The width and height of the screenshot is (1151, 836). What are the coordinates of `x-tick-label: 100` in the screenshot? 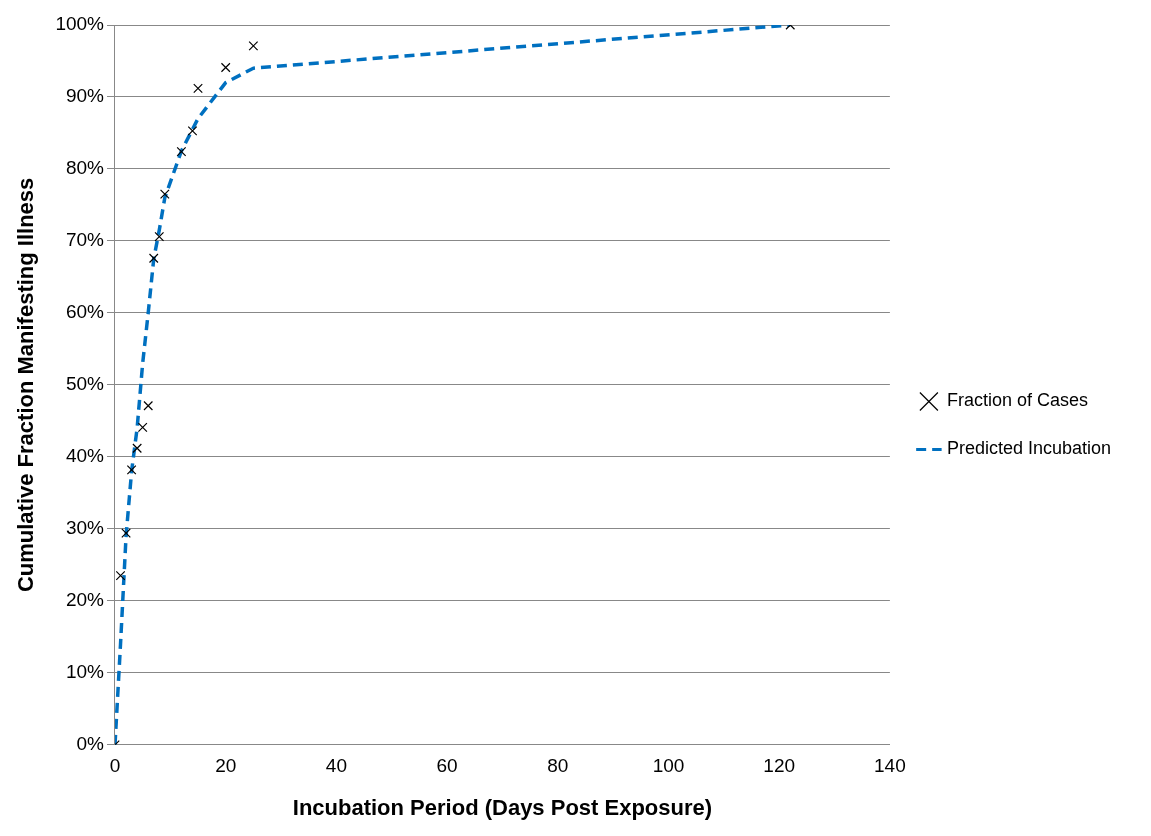 It's located at (668, 766).